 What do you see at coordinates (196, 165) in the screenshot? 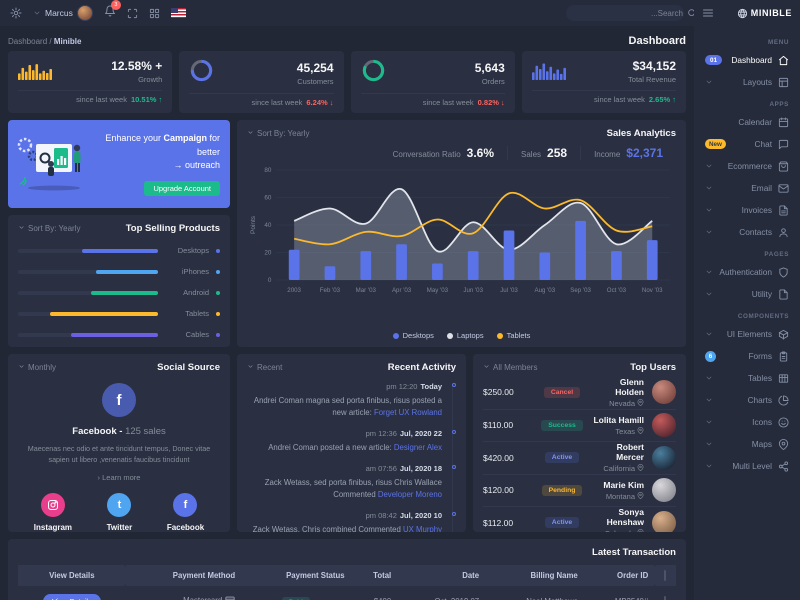
I see `campaign-line2: → outreach` at bounding box center [196, 165].